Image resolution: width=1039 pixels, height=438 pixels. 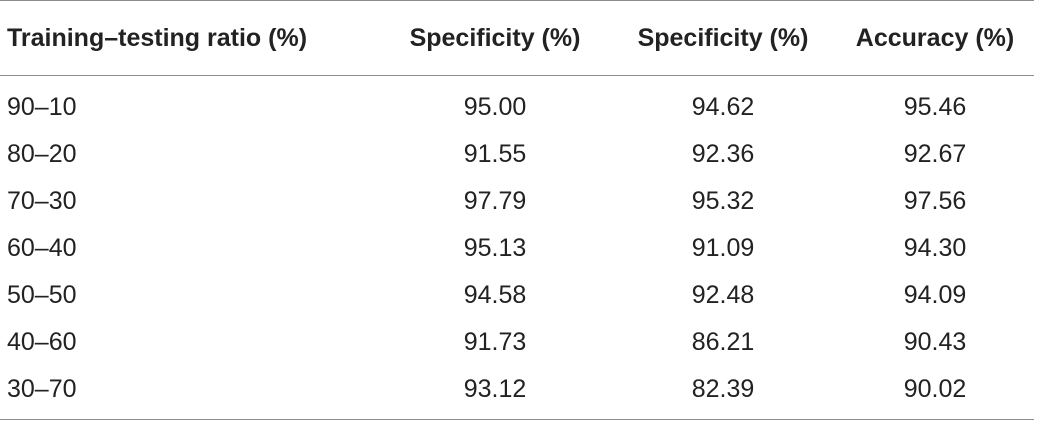 I want to click on ratio-cell: 40–60, so click(x=42, y=342).